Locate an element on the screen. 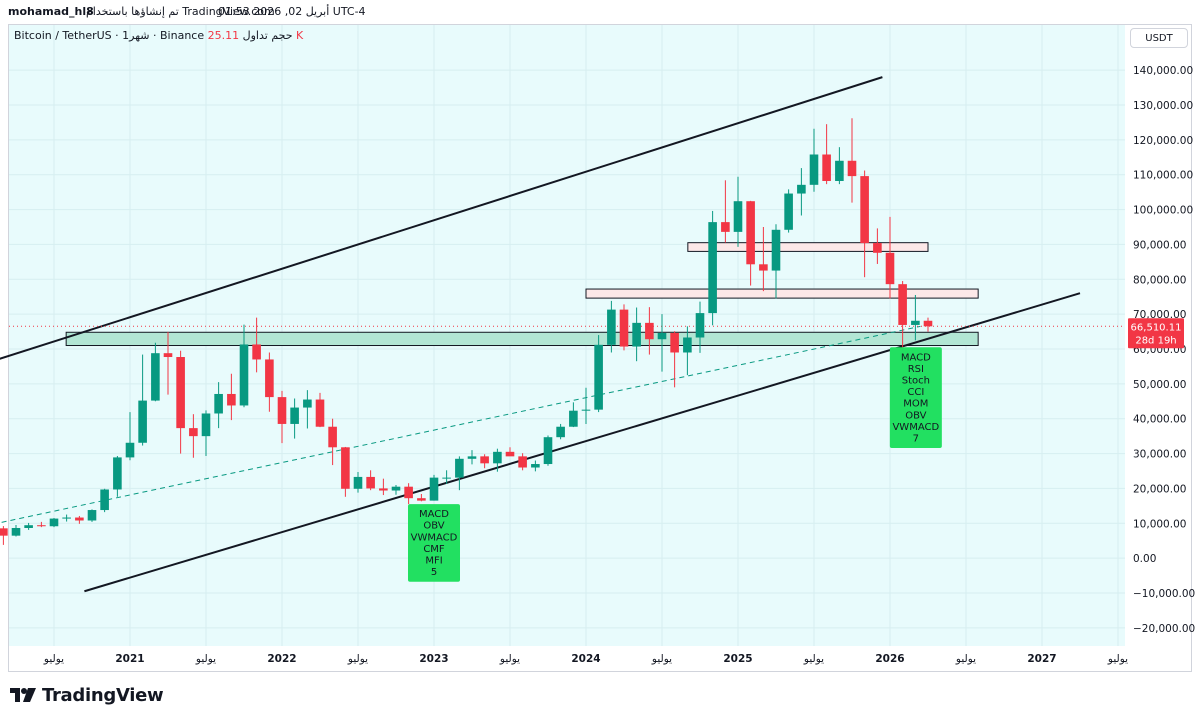  horizontal-zone is located at coordinates (782, 293).